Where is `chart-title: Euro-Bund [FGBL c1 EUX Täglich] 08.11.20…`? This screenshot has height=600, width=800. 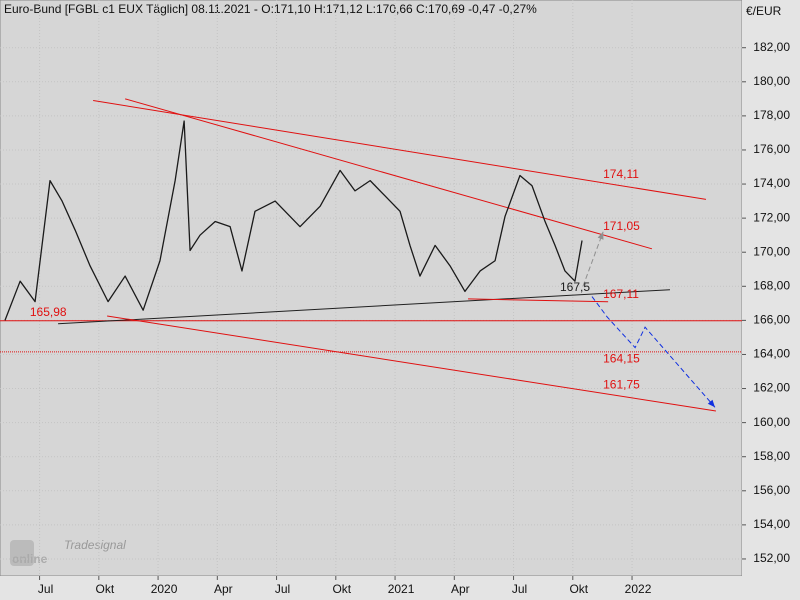 chart-title: Euro-Bund [FGBL c1 EUX Täglich] 08.11.20… is located at coordinates (270, 9).